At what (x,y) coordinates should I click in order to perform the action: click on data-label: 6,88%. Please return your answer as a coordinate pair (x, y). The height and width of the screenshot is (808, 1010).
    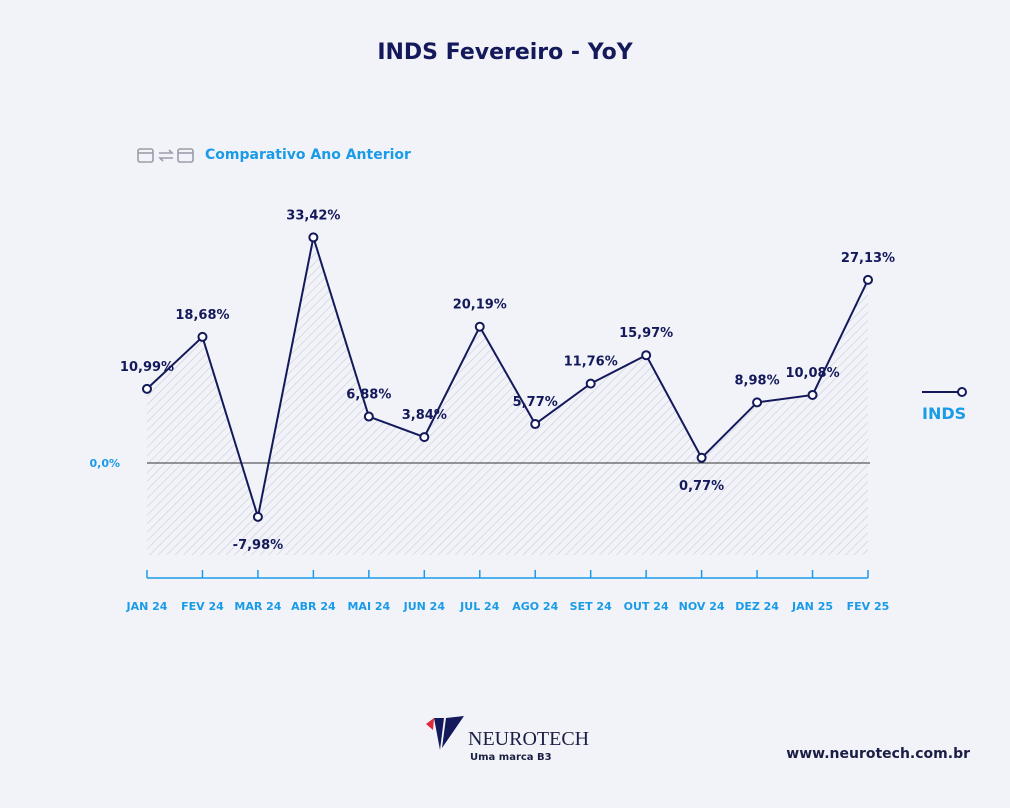
    Looking at the image, I should click on (368, 395).